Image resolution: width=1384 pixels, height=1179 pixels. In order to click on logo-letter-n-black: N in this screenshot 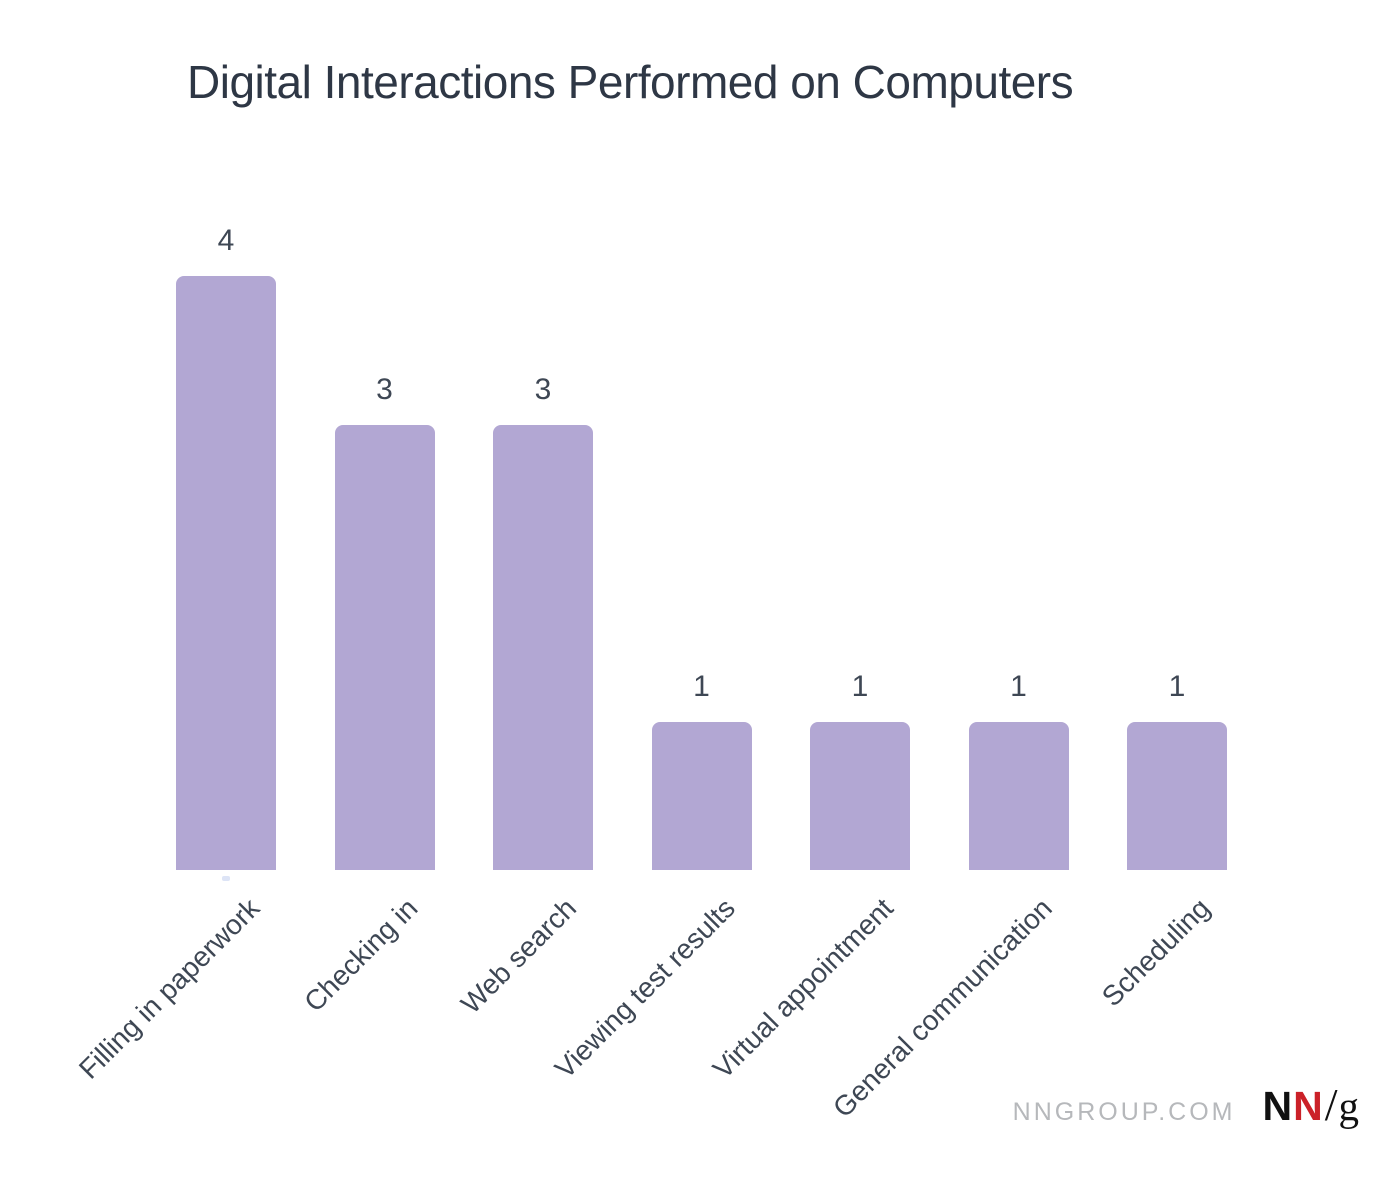, I will do `click(1278, 1106)`.